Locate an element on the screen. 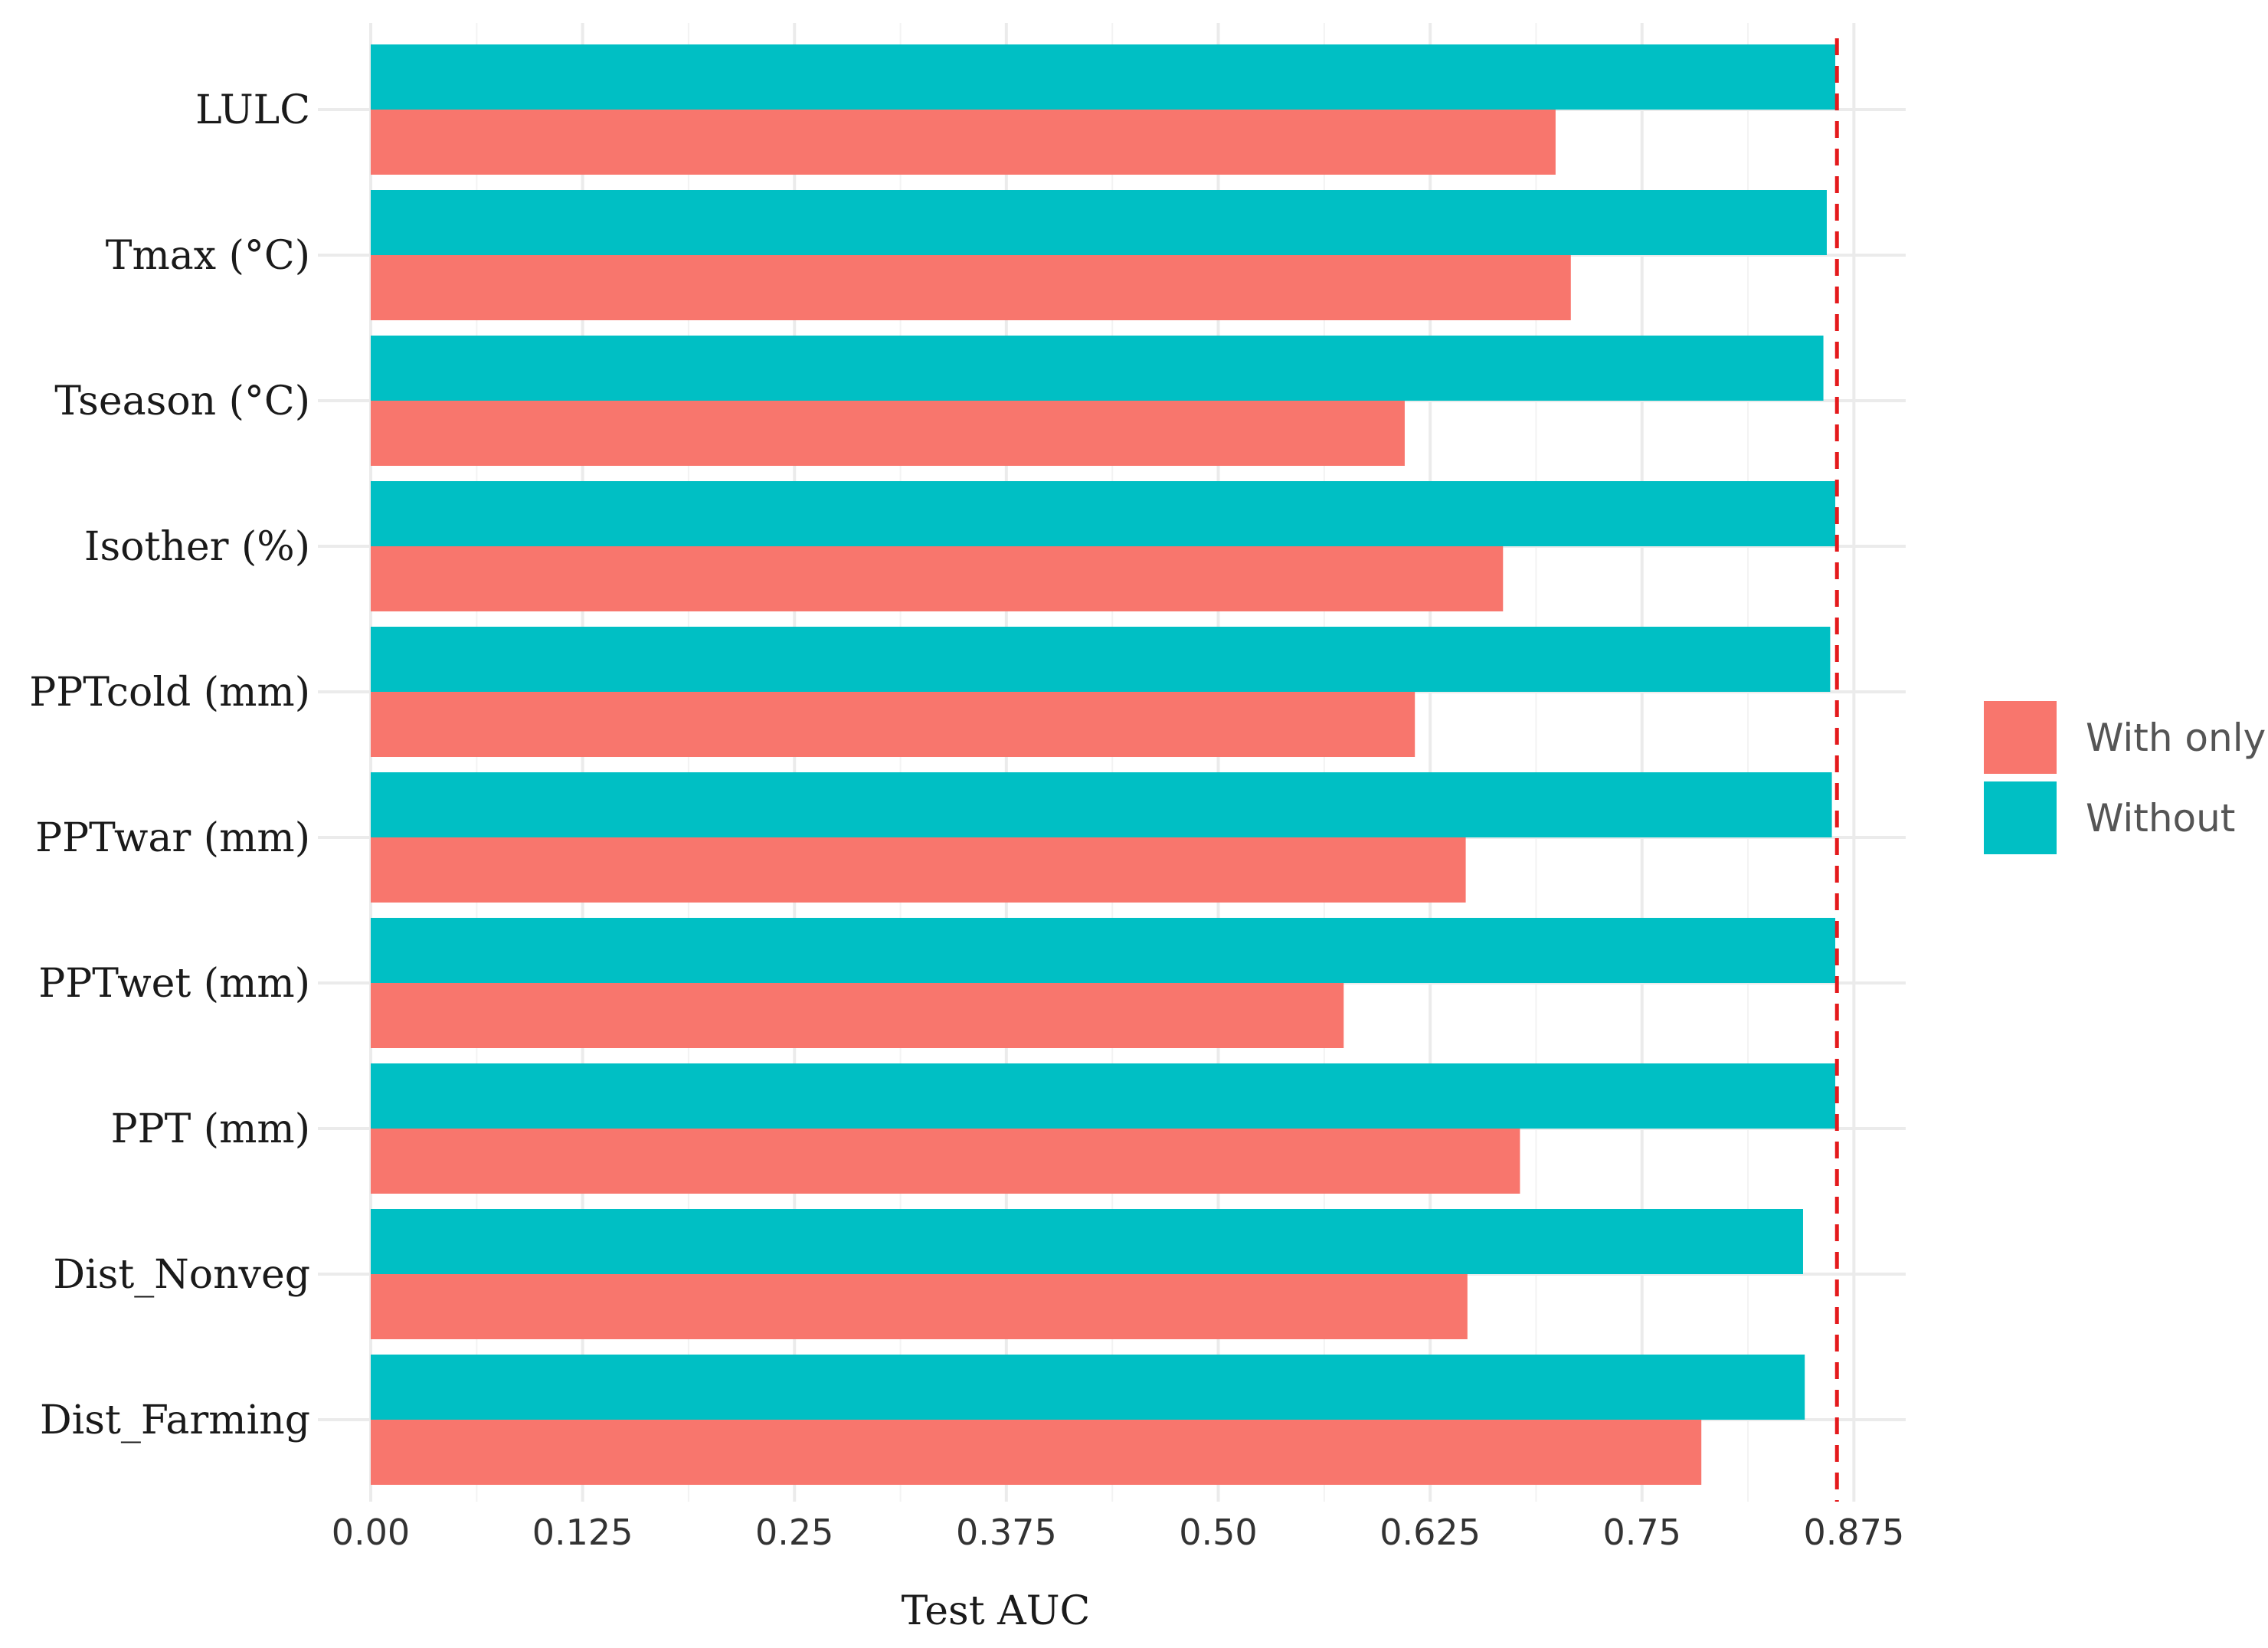 The image size is (2268, 1648). x-axis-title: Test AUC is located at coordinates (996, 1611).